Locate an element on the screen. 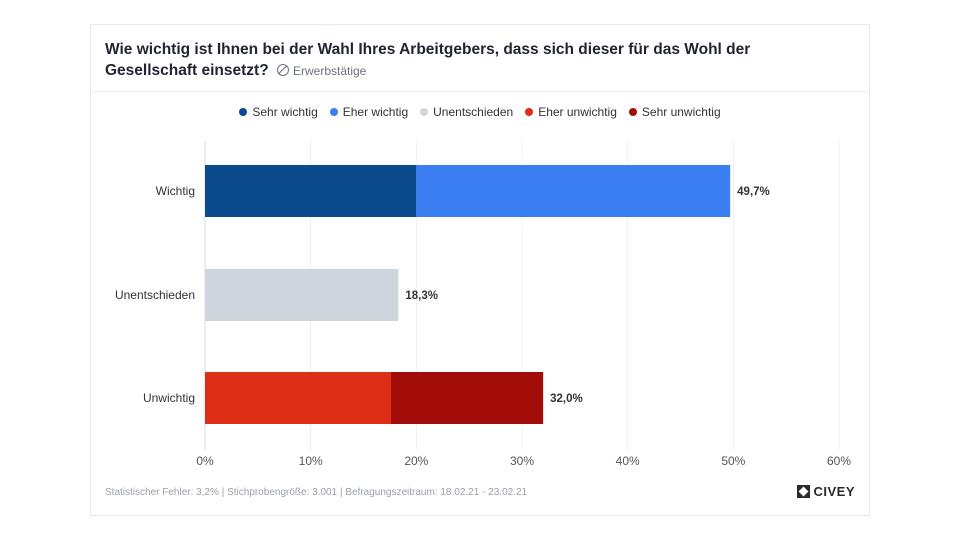 Image resolution: width=960 pixels, height=540 pixels. data-label: 18,3% is located at coordinates (421, 296).